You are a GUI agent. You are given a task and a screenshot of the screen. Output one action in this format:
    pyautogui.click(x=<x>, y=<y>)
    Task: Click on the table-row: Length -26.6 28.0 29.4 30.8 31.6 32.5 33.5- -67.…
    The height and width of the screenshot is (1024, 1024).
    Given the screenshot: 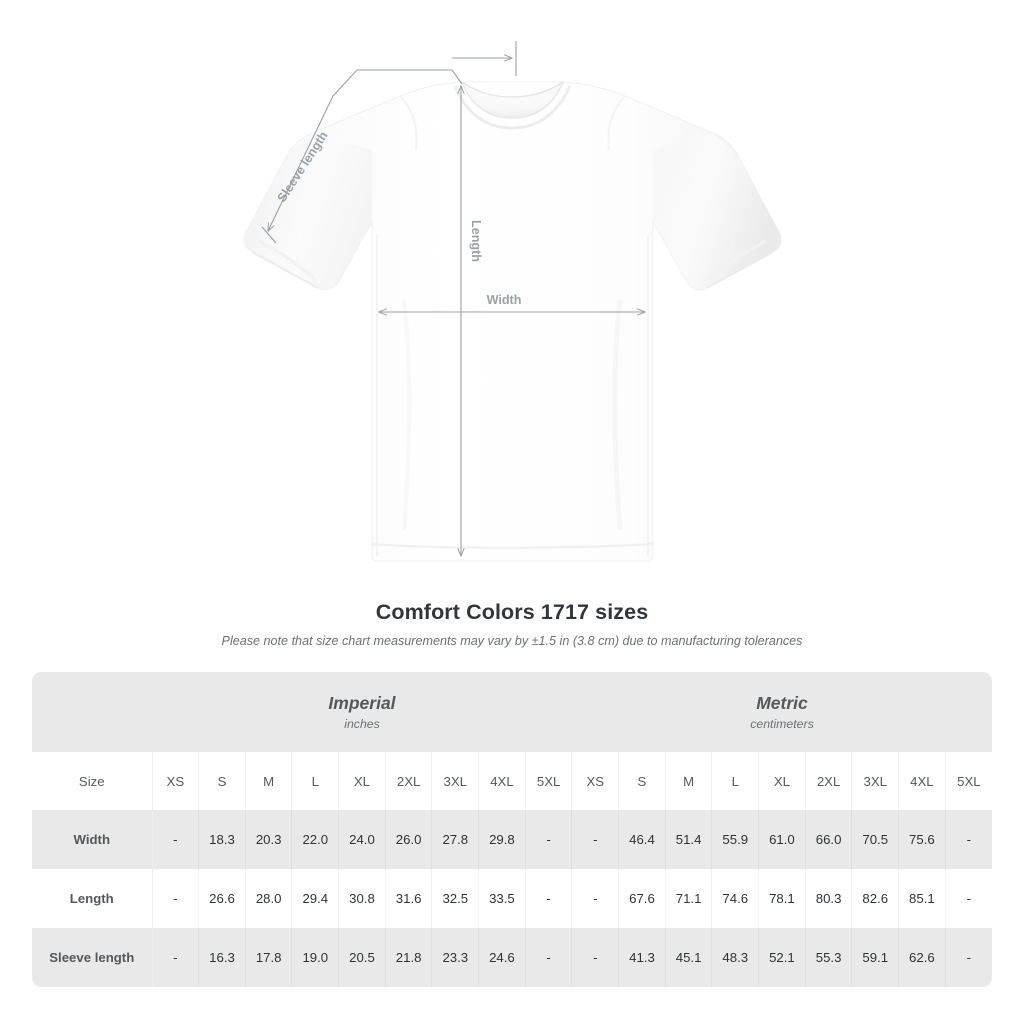 What is the action you would take?
    pyautogui.click(x=512, y=898)
    